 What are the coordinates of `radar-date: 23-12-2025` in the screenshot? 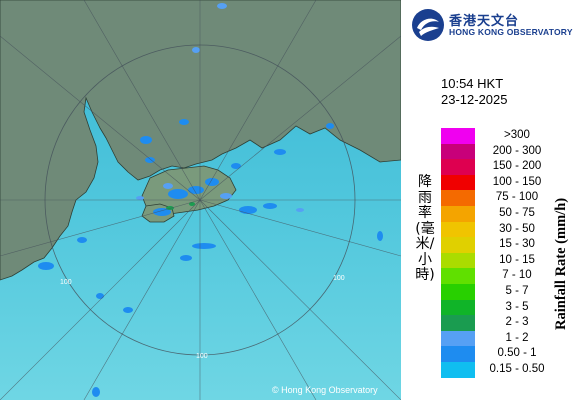 It's located at (474, 99).